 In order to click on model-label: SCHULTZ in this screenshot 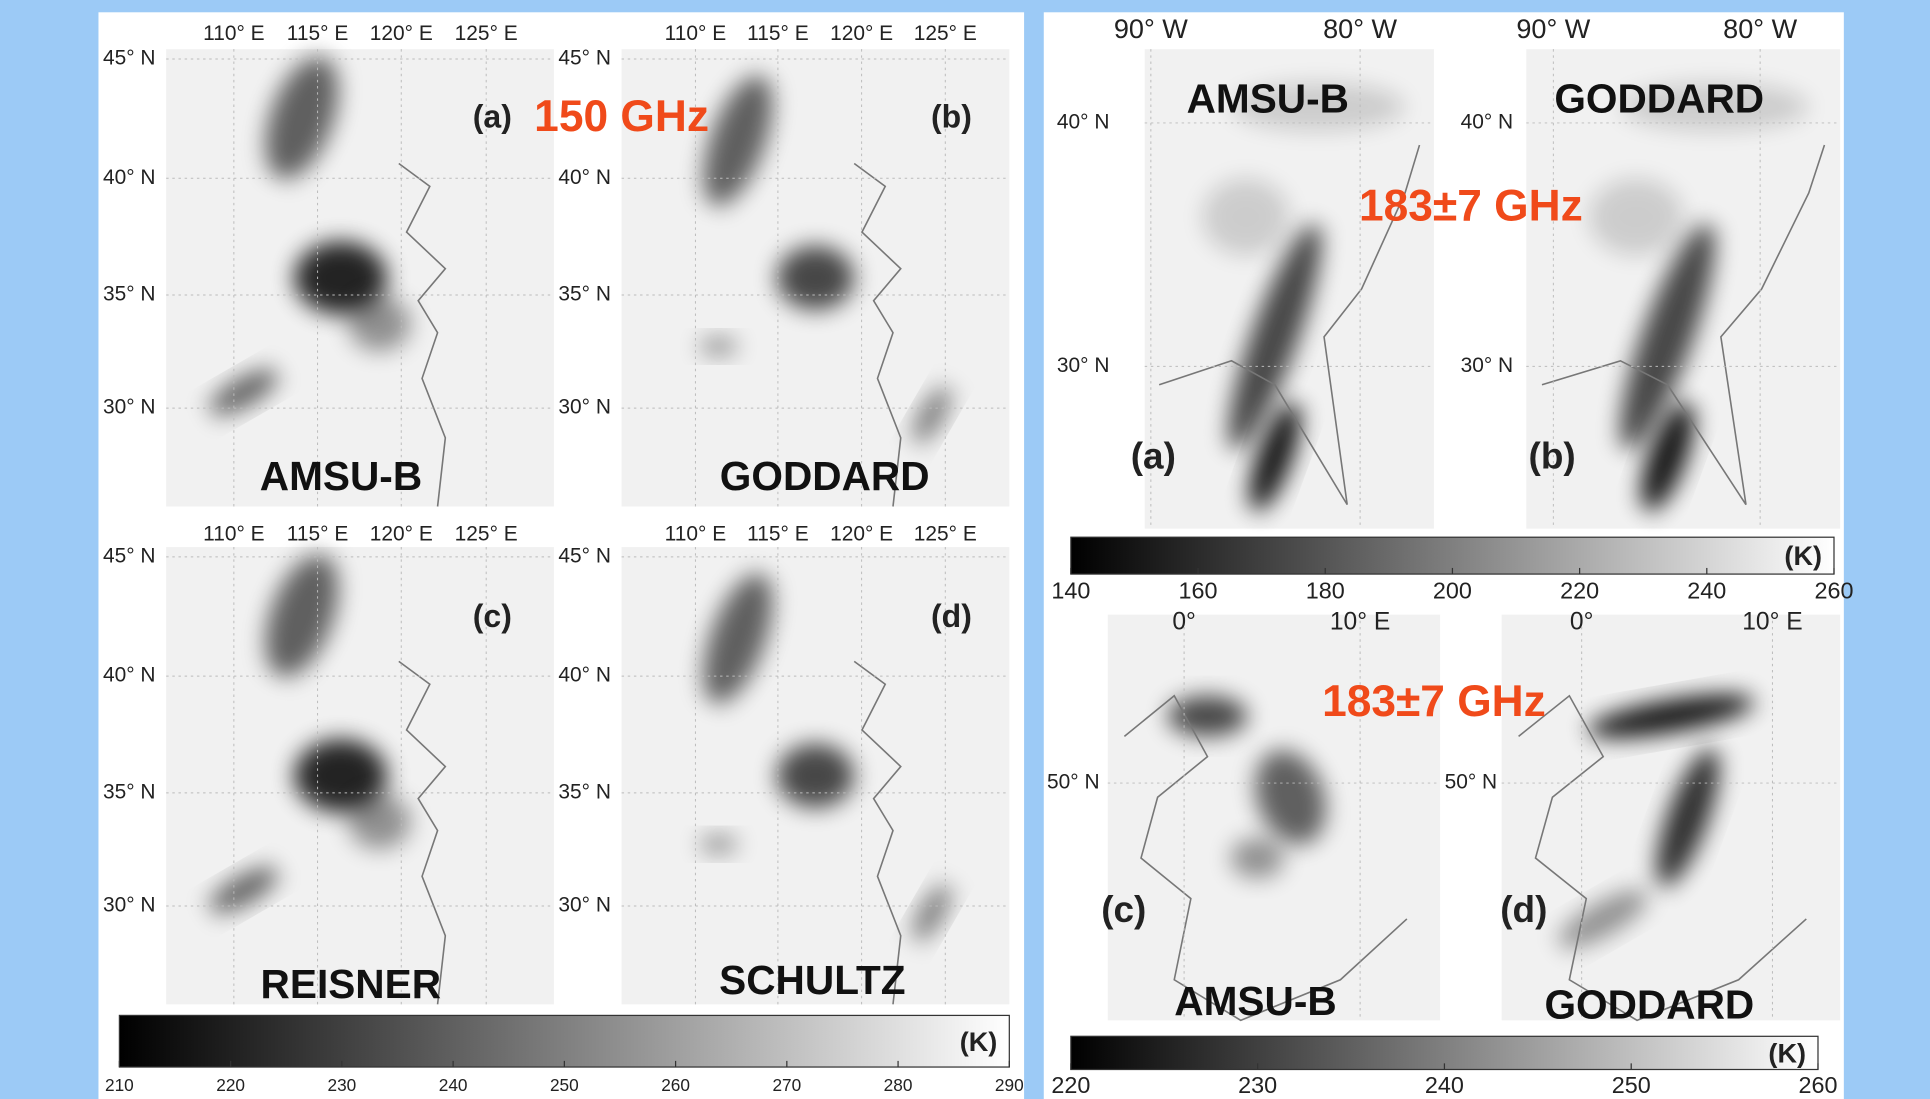, I will do `click(812, 980)`.